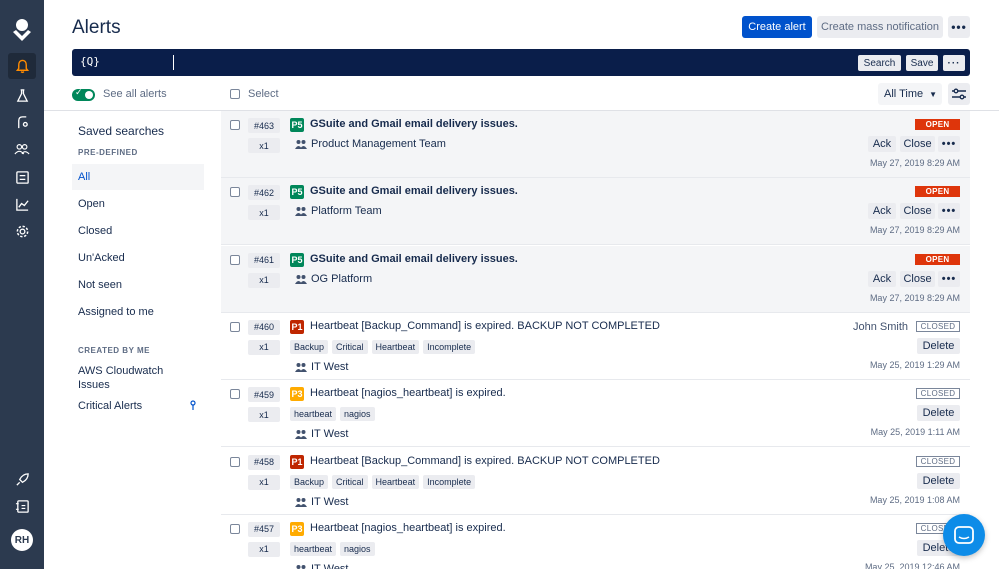 The width and height of the screenshot is (999, 569). I want to click on alert-id: #461, so click(264, 260).